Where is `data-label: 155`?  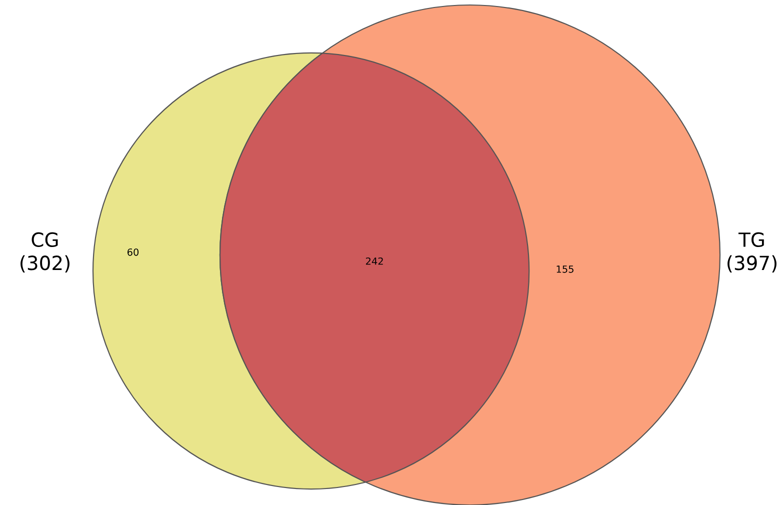 data-label: 155 is located at coordinates (565, 269).